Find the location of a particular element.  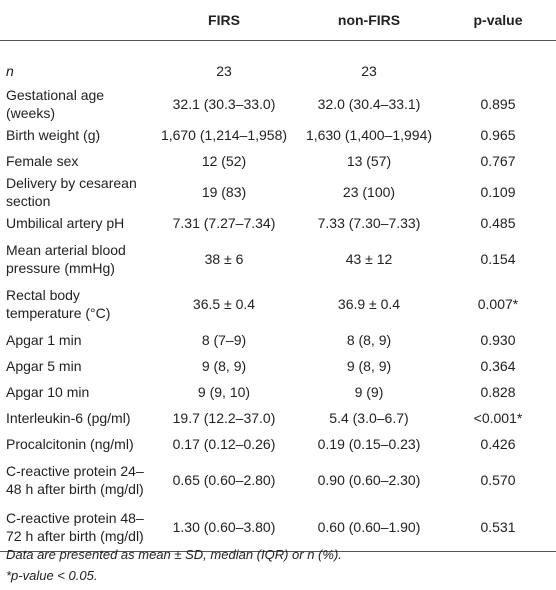

cell: 0.60 (0.60–1.90) is located at coordinates (369, 527).